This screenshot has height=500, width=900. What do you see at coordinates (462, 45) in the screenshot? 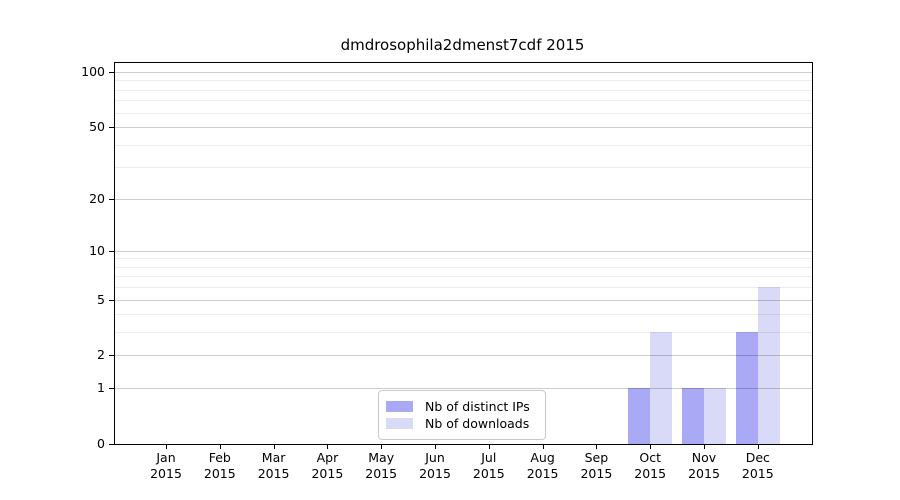
I see `chart-title: dmdrosophila2dmenst7cdf 2015` at bounding box center [462, 45].